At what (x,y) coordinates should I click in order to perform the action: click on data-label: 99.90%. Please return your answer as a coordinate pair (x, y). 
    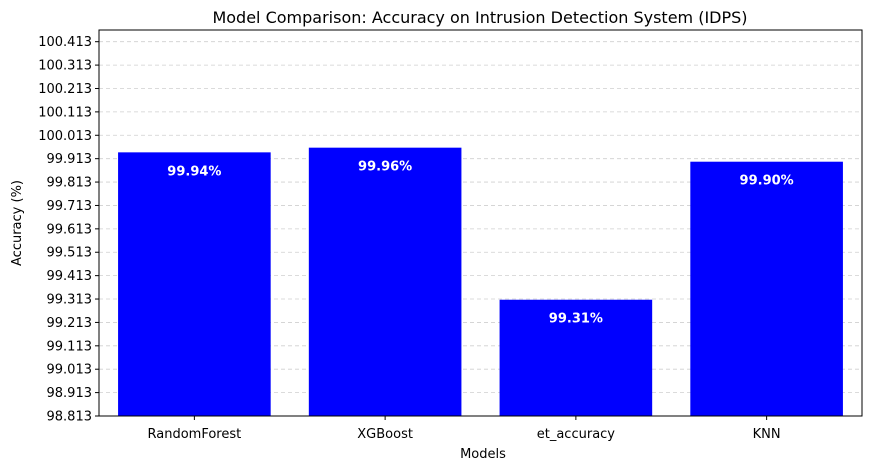
    Looking at the image, I should click on (767, 181).